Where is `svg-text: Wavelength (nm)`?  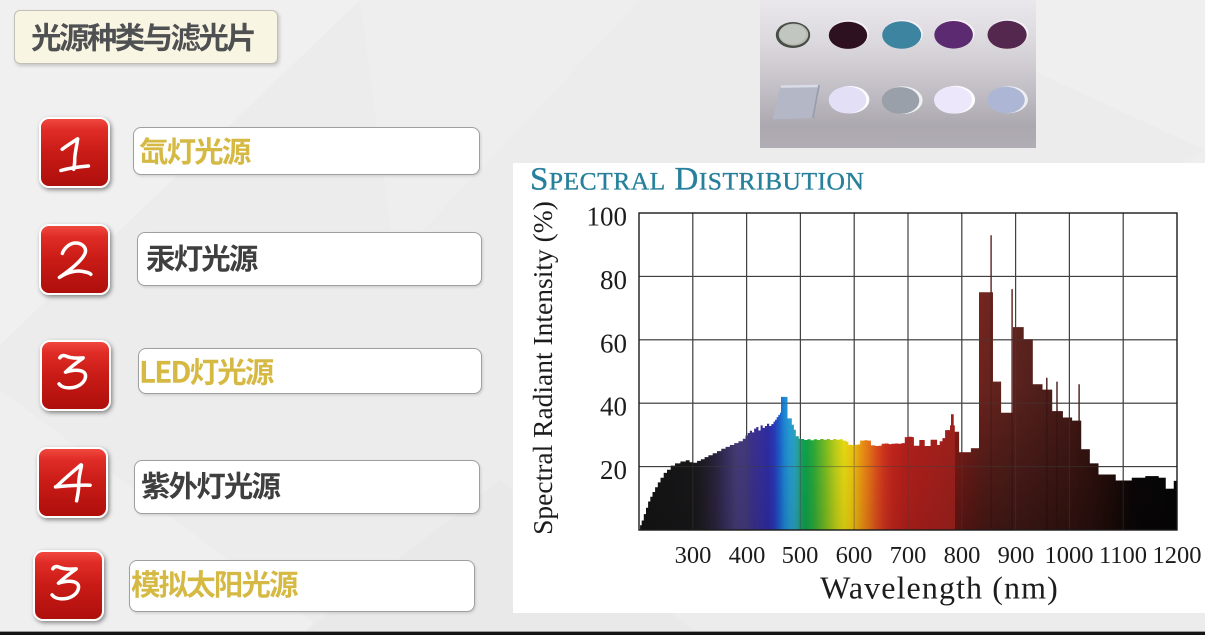
svg-text: Wavelength (nm) is located at coordinates (939, 588).